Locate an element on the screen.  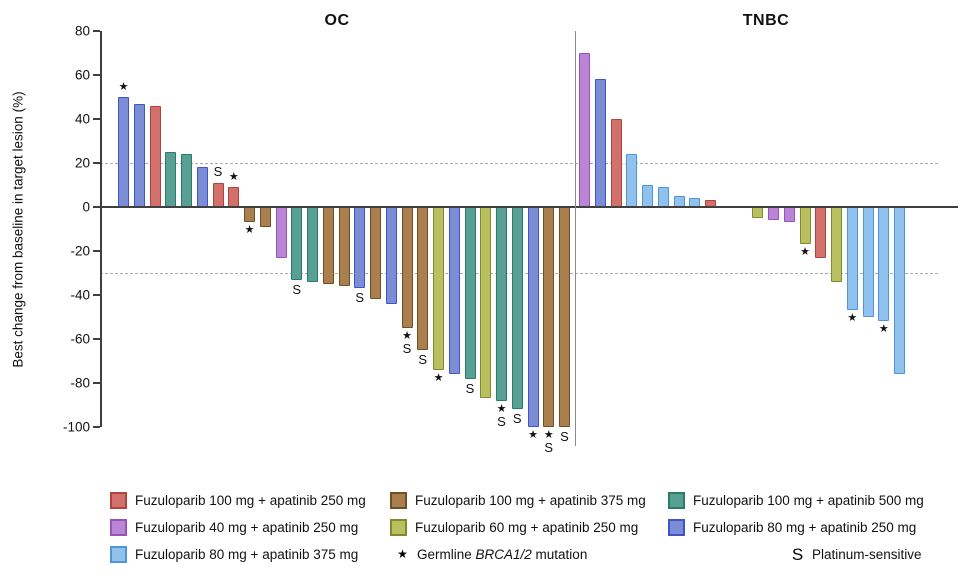
legend-label-part: Germline is located at coordinates (446, 554).